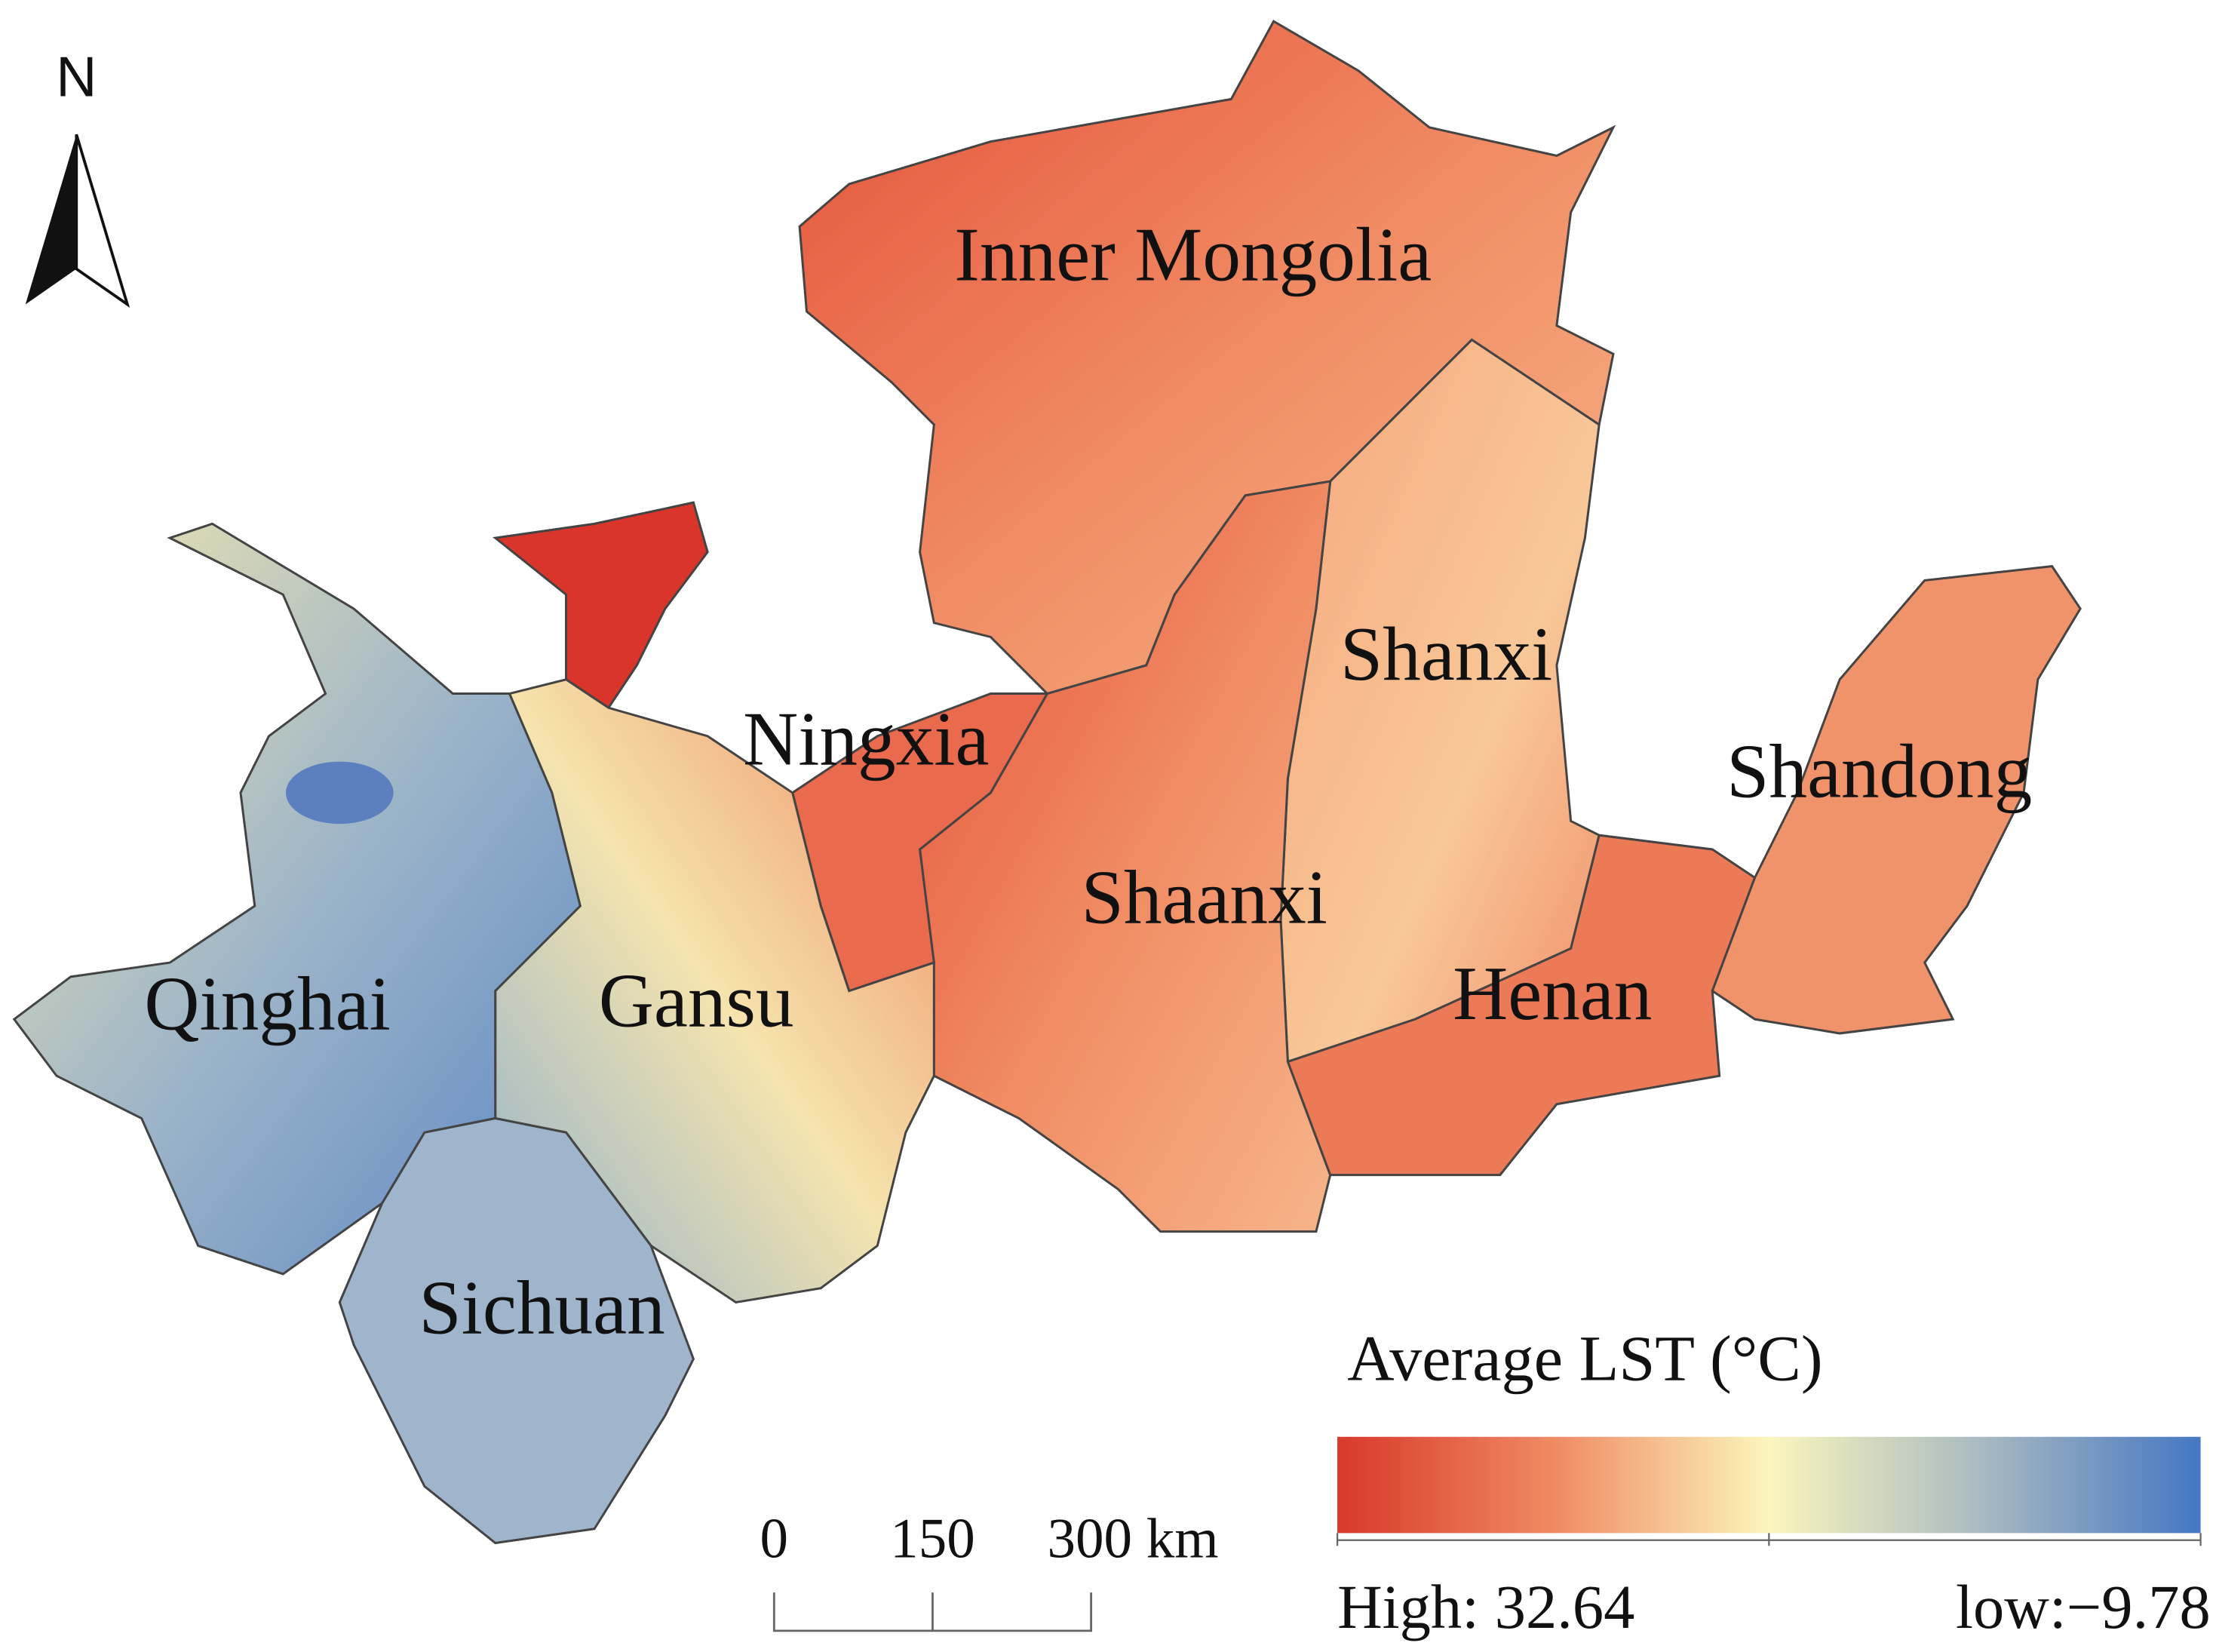 The width and height of the screenshot is (2219, 1652). Describe the element at coordinates (1485, 1607) in the screenshot. I see `legend-high: High: 32.64` at that location.